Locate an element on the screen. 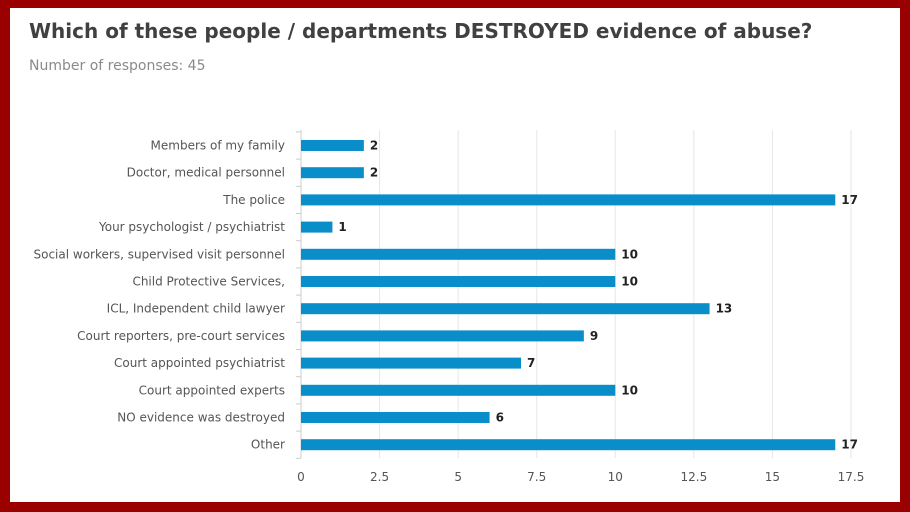  y-axis is located at coordinates (299, 294).